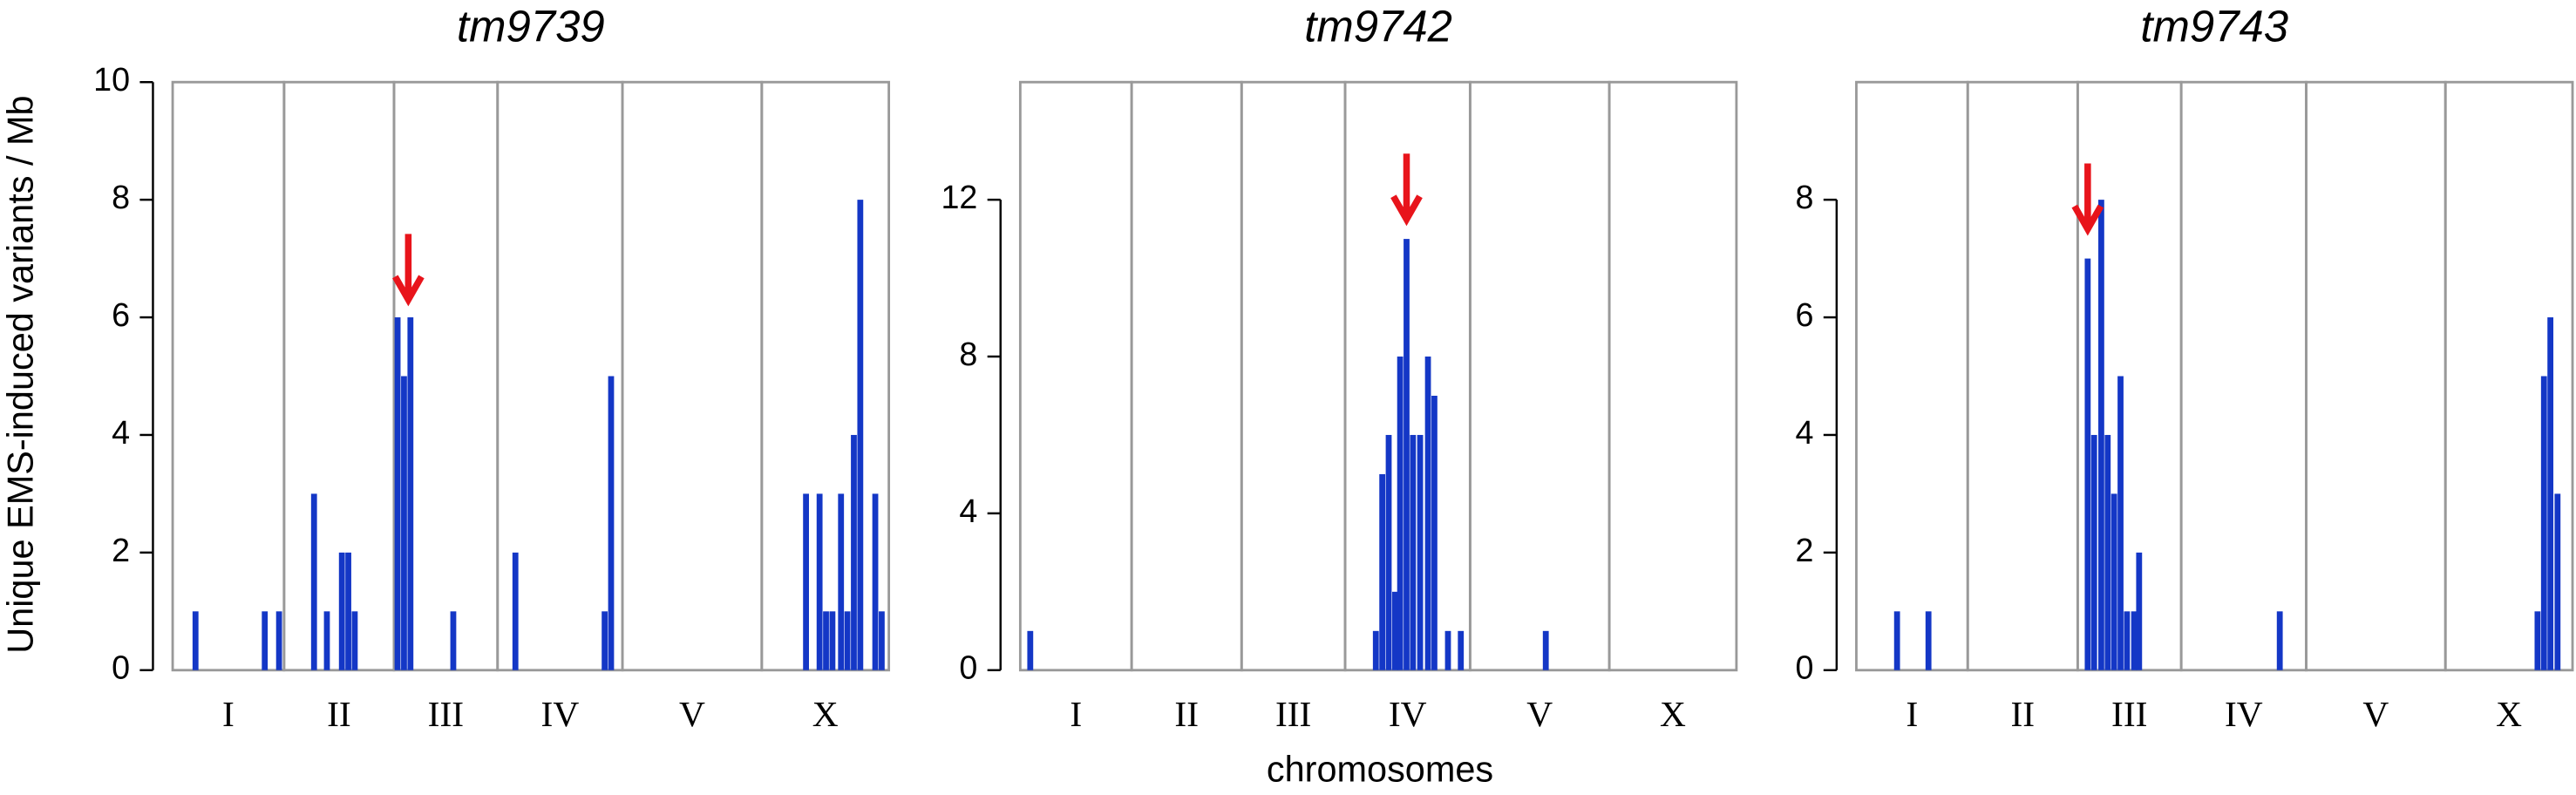 The image size is (2576, 795). Describe the element at coordinates (20, 374) in the screenshot. I see `y-axis-label: Unique EMS-induced variants / Mb` at that location.